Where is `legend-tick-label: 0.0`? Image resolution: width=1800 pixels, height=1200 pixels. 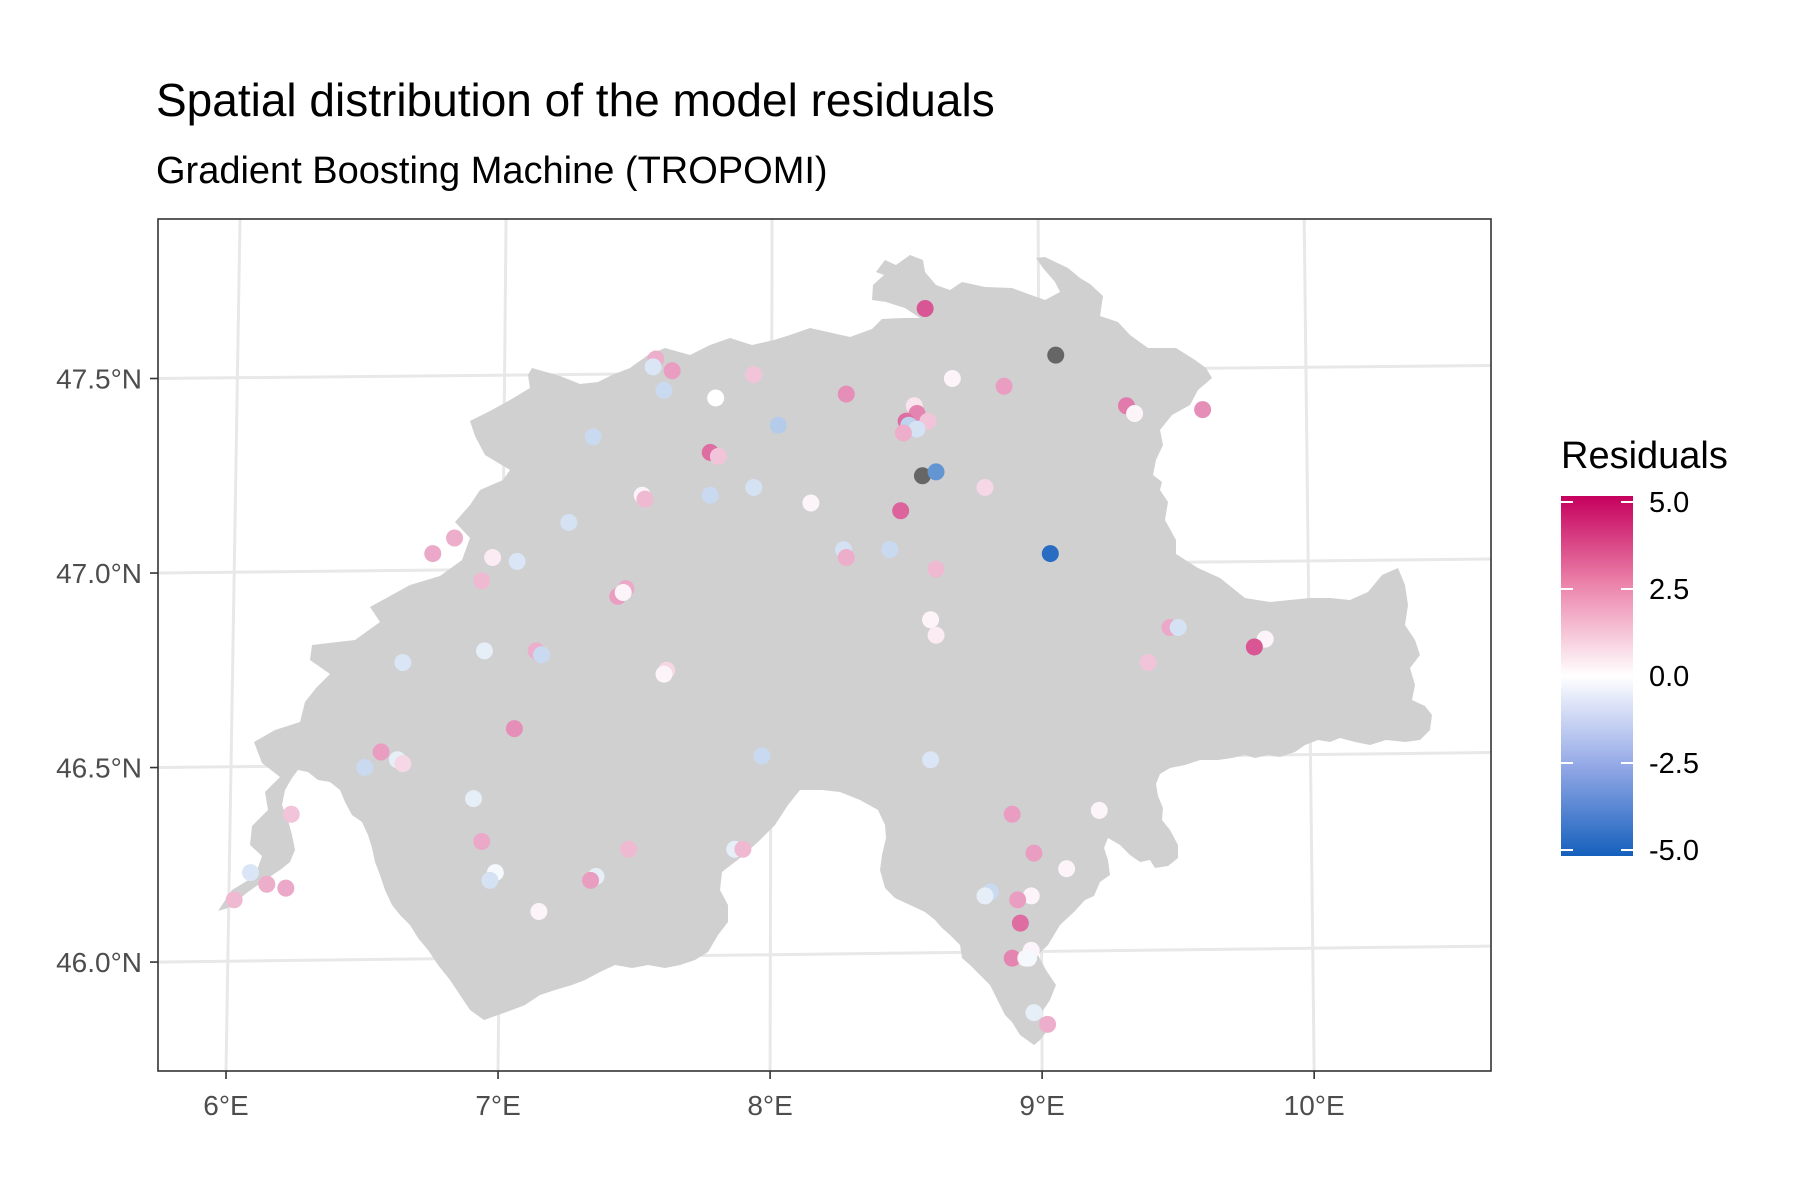
legend-tick-label: 0.0 is located at coordinates (1669, 677).